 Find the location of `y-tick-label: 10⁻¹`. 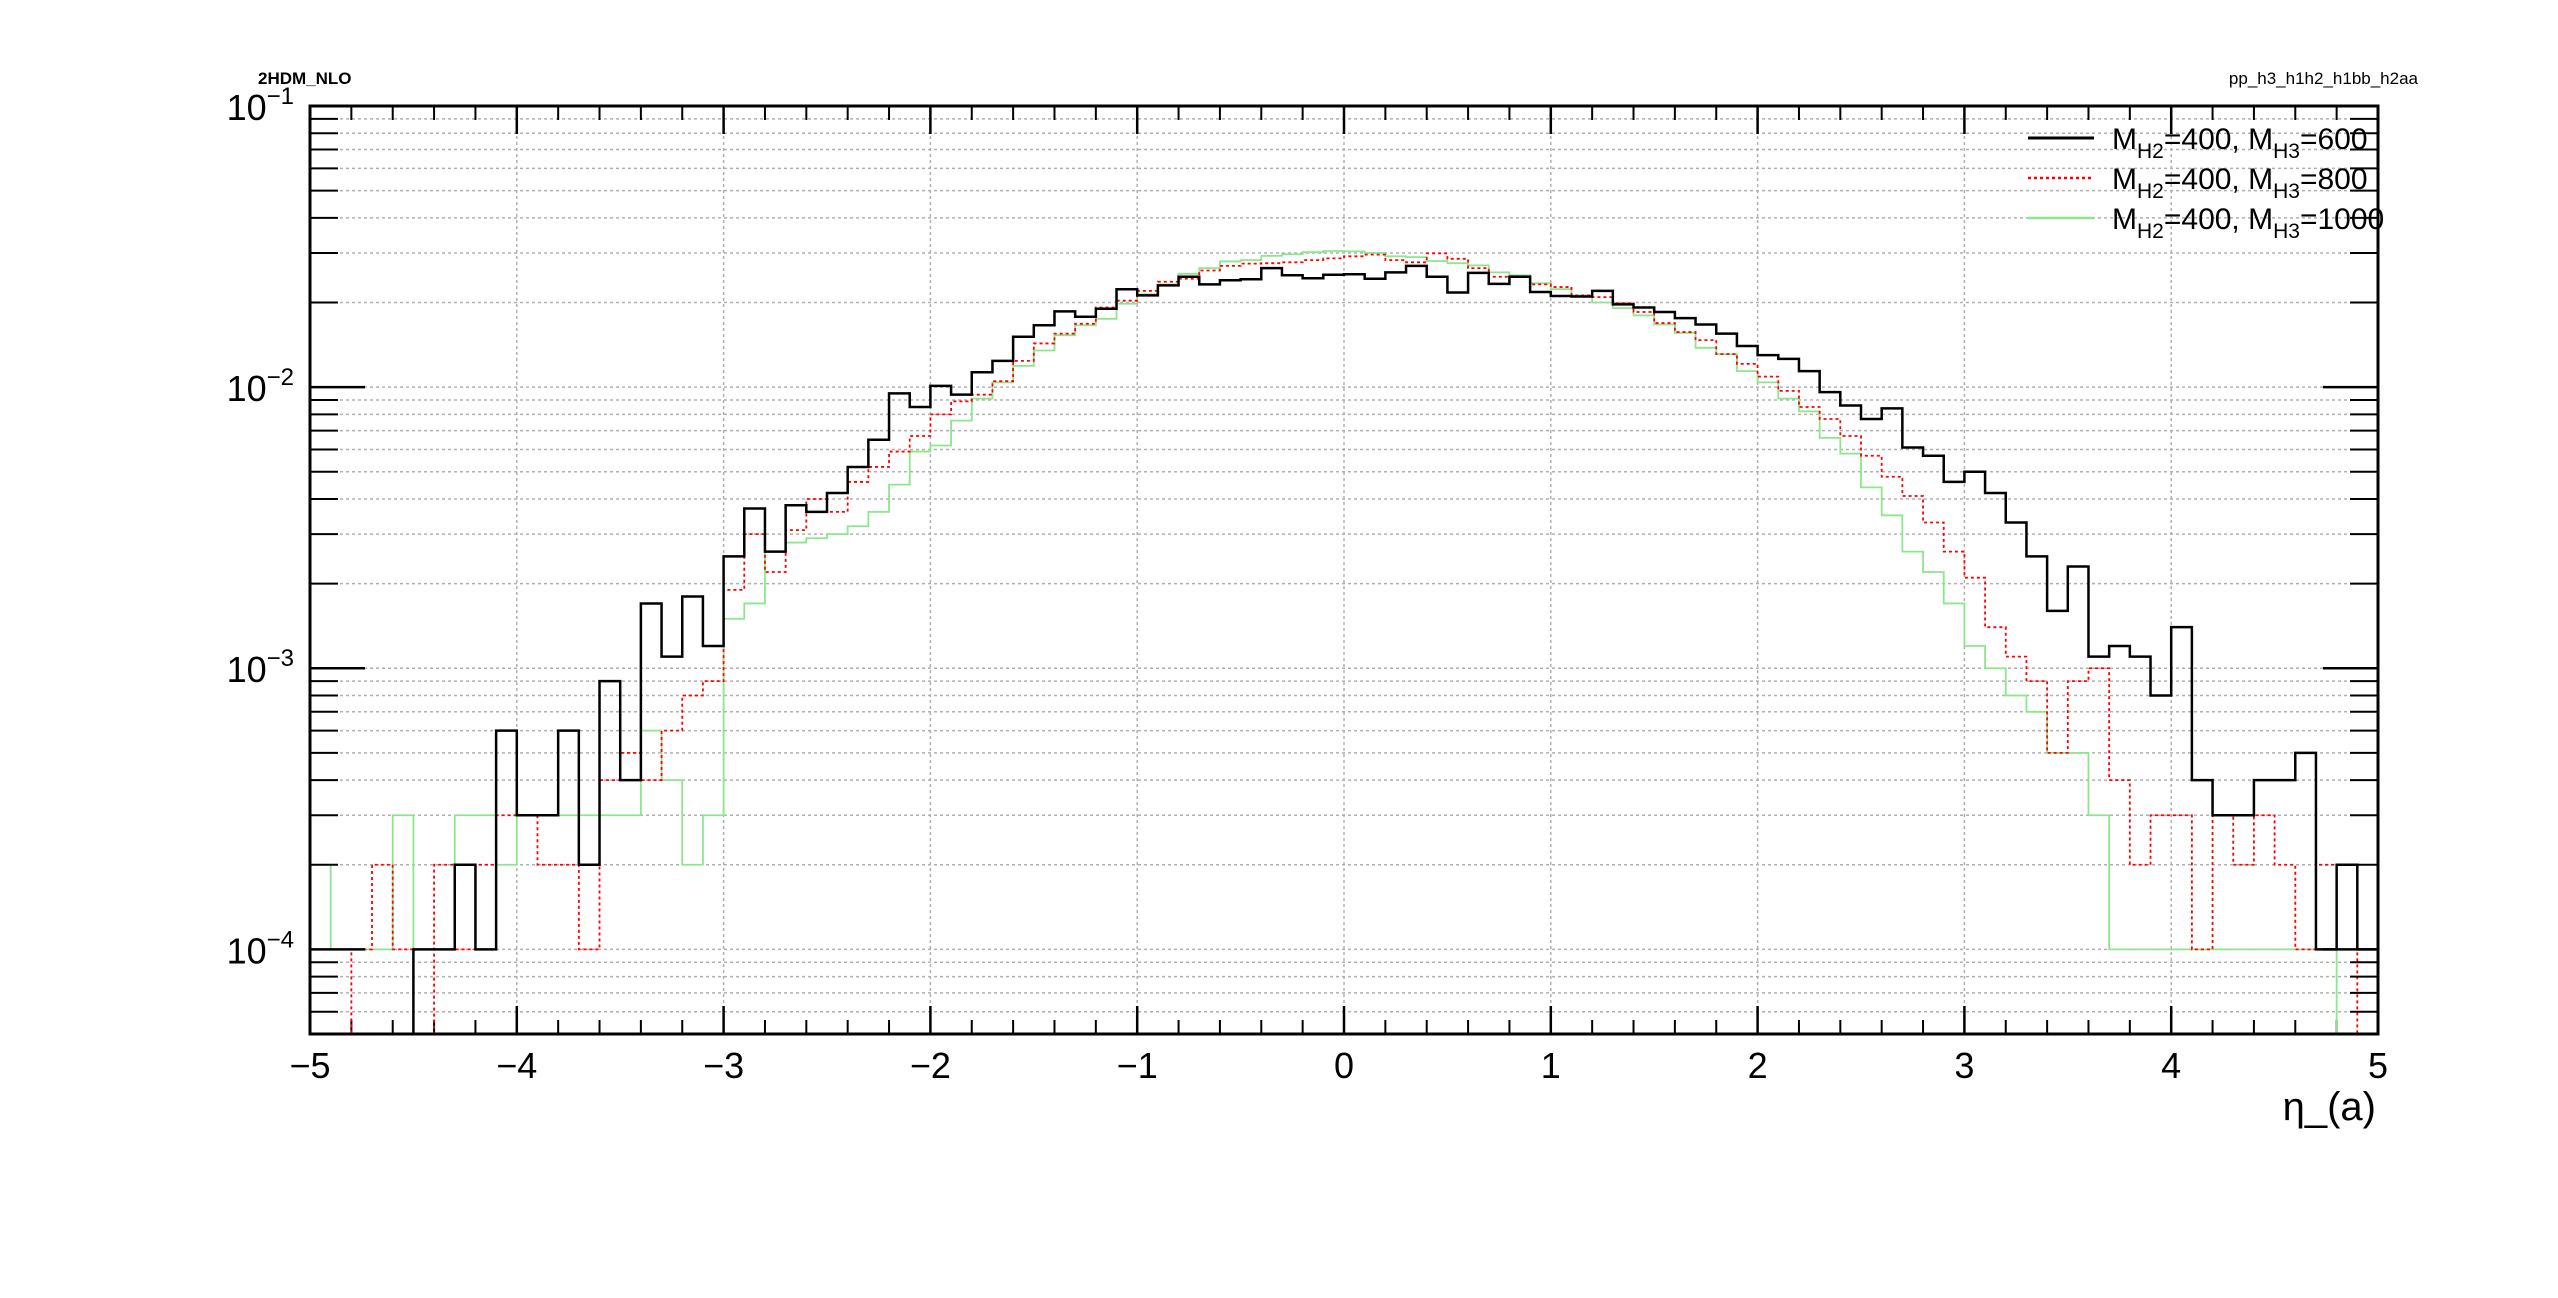

y-tick-label: 10⁻¹ is located at coordinates (260, 105).